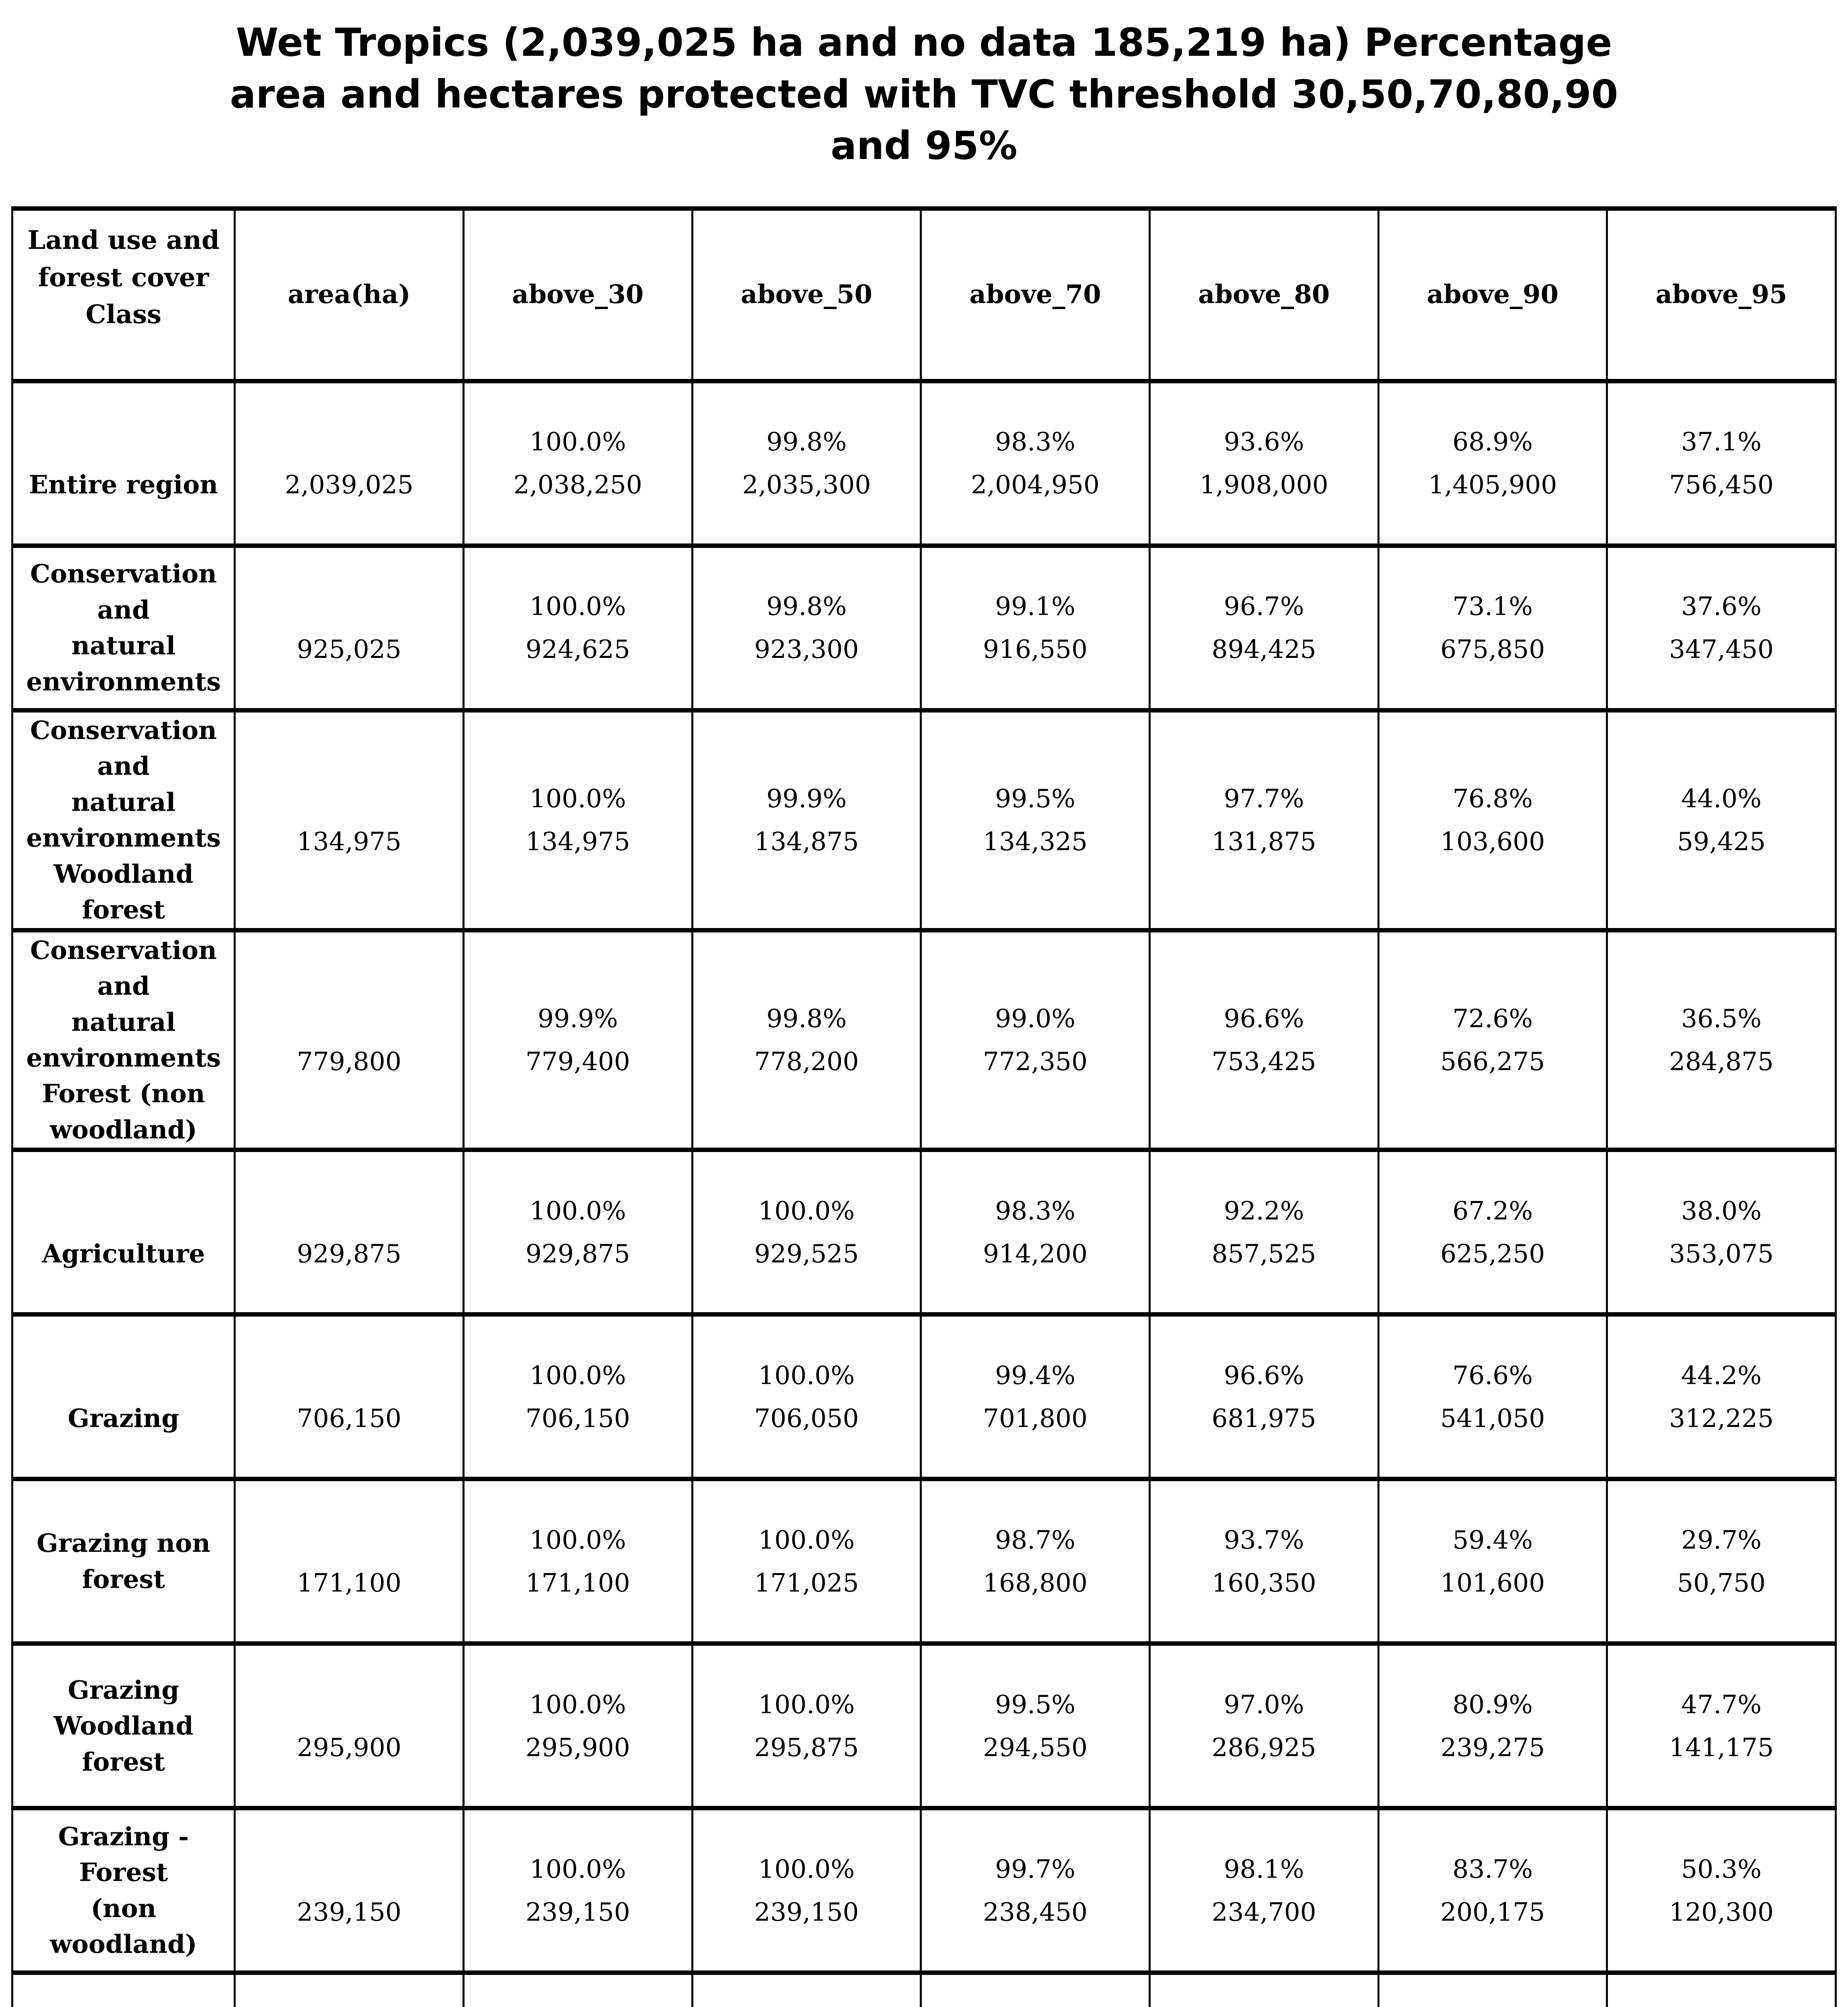 The width and height of the screenshot is (1848, 2007). What do you see at coordinates (1493, 1890) in the screenshot?
I see `threshold-cell: 83.7% 200,175` at bounding box center [1493, 1890].